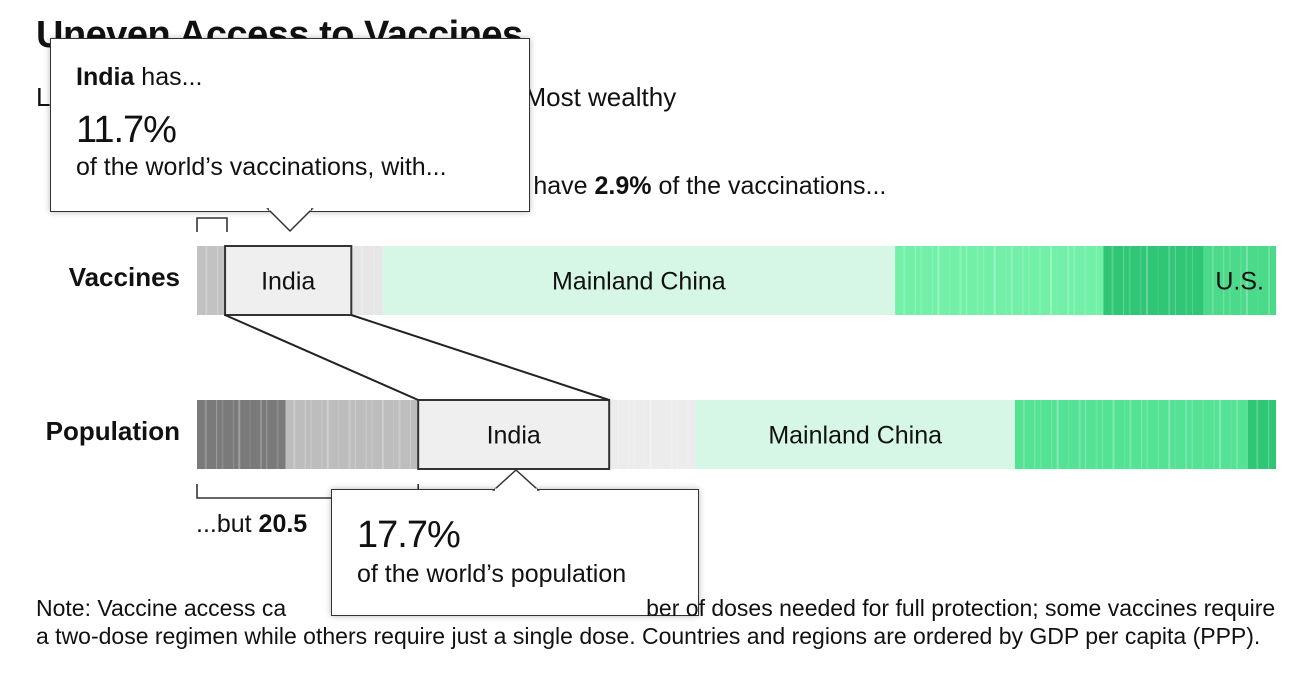 The height and width of the screenshot is (690, 1308). I want to click on segment-label-population-2: India, so click(514, 436).